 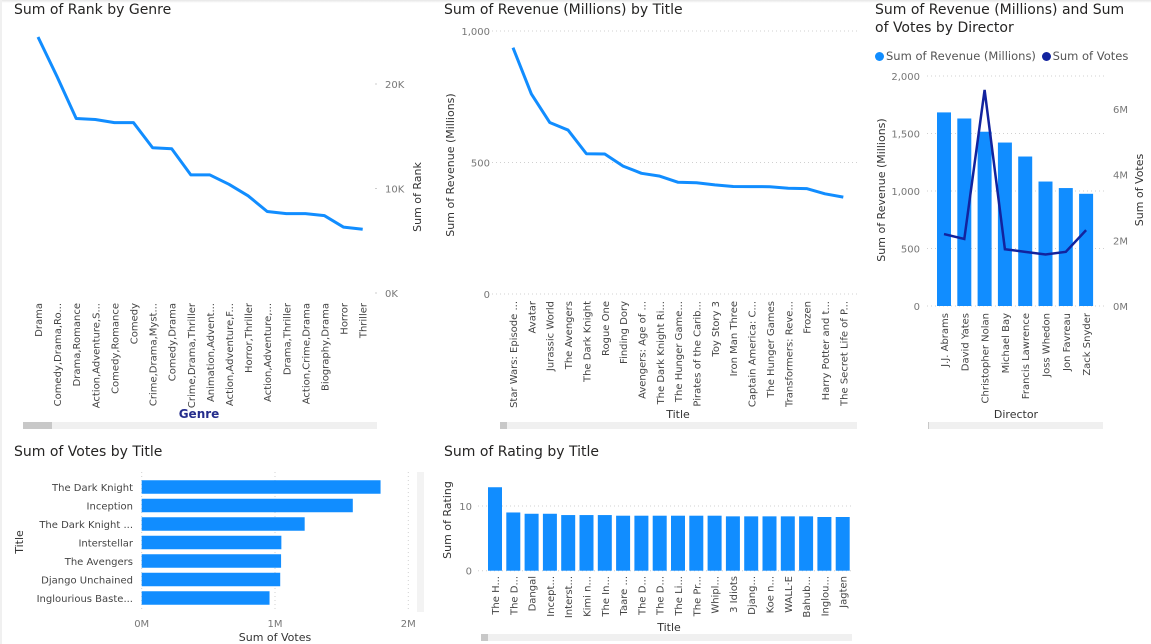 I want to click on legend-item-votes: Sum of Votes, so click(x=1084, y=56).